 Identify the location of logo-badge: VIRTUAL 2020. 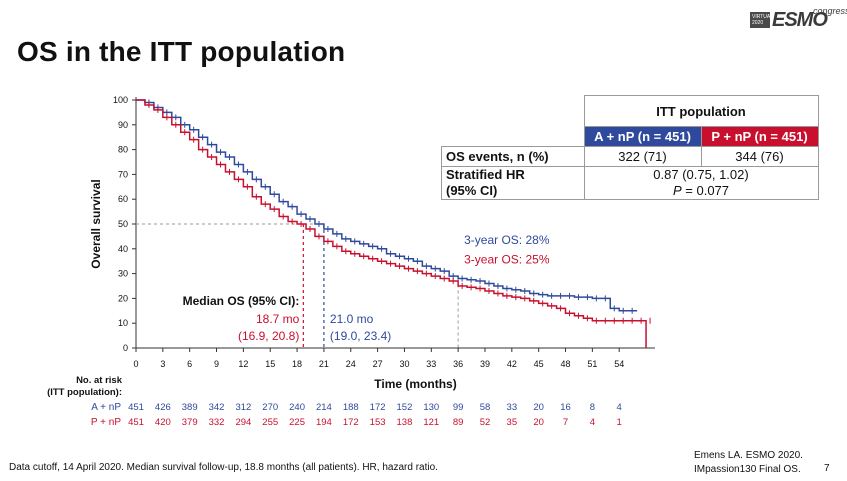
(762, 20).